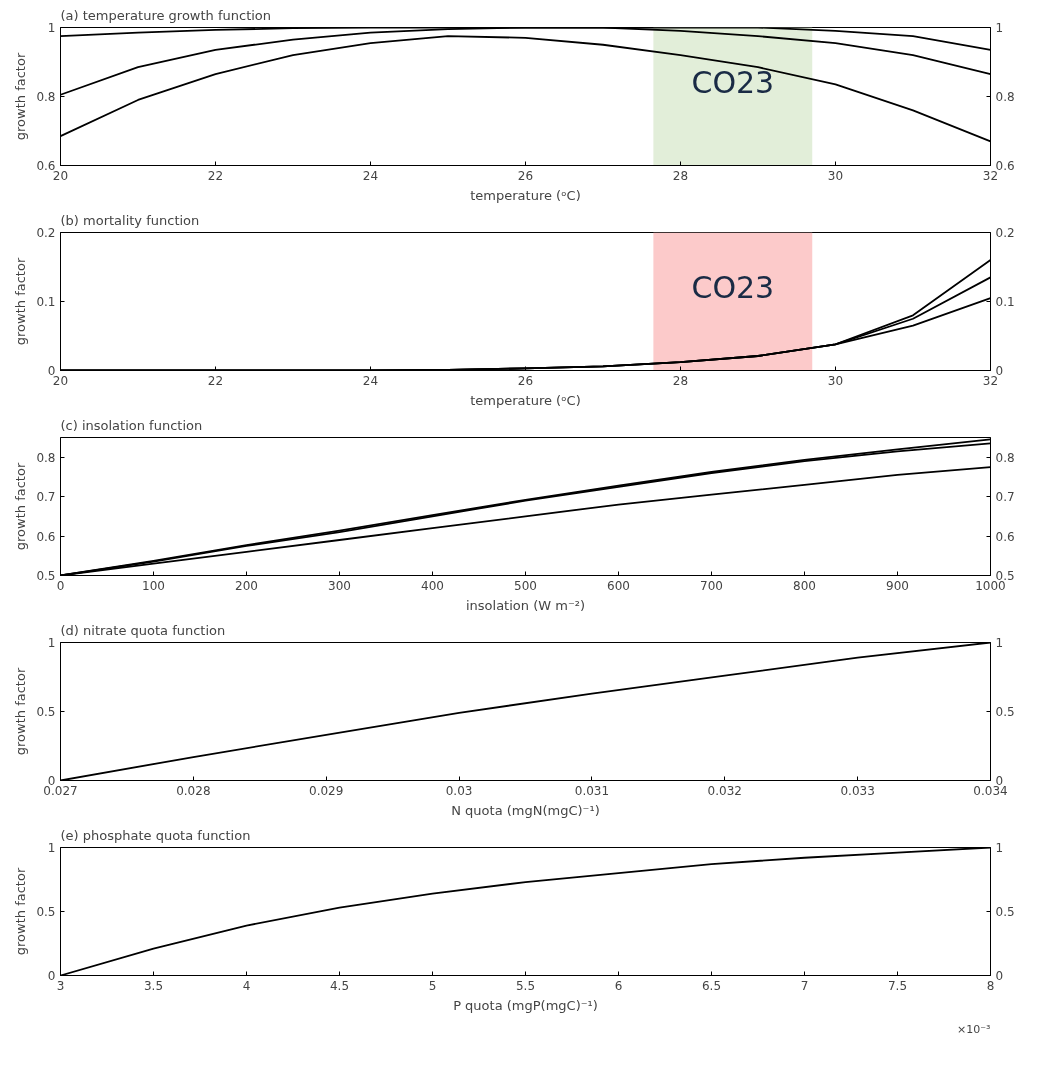 The width and height of the screenshot is (1052, 1070). Describe the element at coordinates (339, 585) in the screenshot. I see `x-tick-label: 300` at that location.